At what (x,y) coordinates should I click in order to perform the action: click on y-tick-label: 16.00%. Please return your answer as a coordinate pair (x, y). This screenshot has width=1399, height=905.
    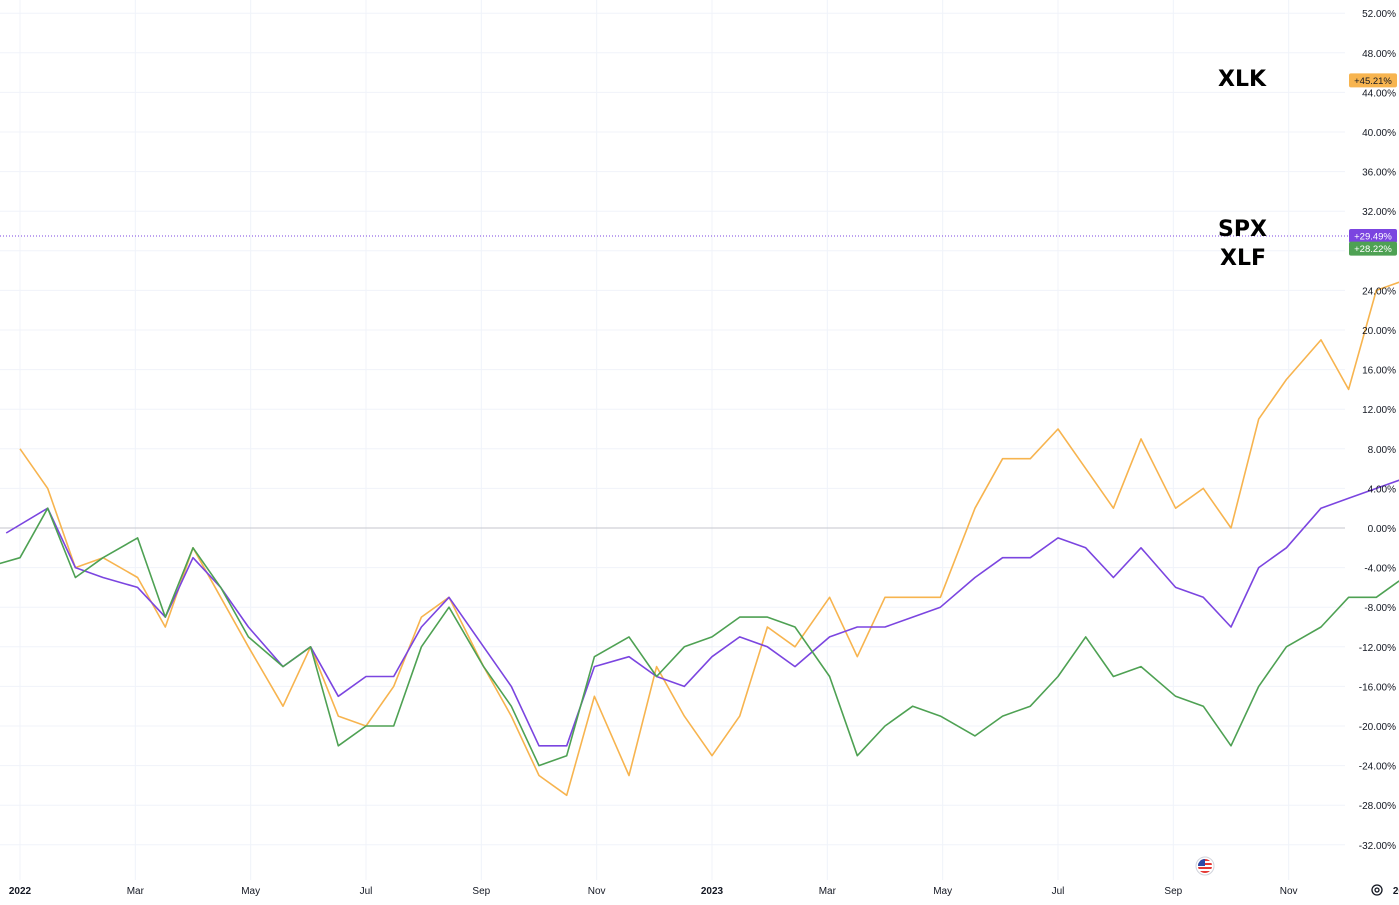
    Looking at the image, I should click on (1379, 371).